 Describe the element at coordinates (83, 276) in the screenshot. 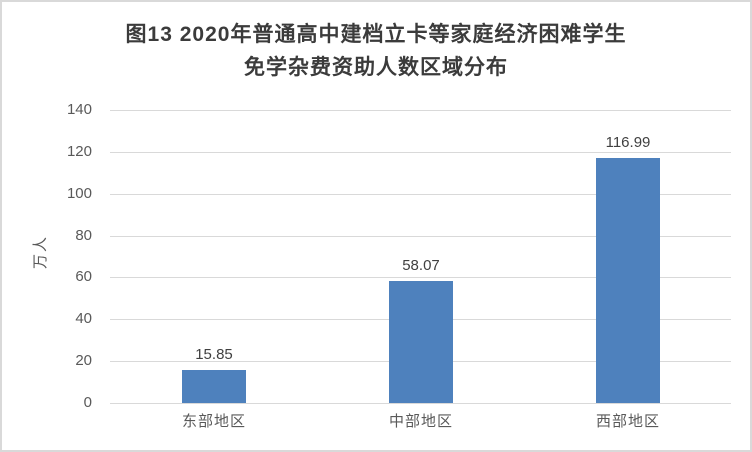

I see `y-tick-label: 60` at that location.